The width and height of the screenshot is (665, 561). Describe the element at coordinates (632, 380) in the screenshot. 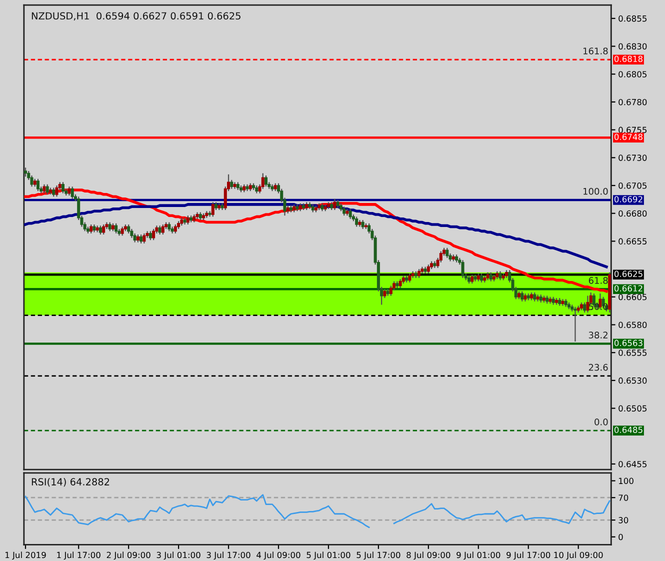

I see `y-tick-label: 0.6530` at that location.